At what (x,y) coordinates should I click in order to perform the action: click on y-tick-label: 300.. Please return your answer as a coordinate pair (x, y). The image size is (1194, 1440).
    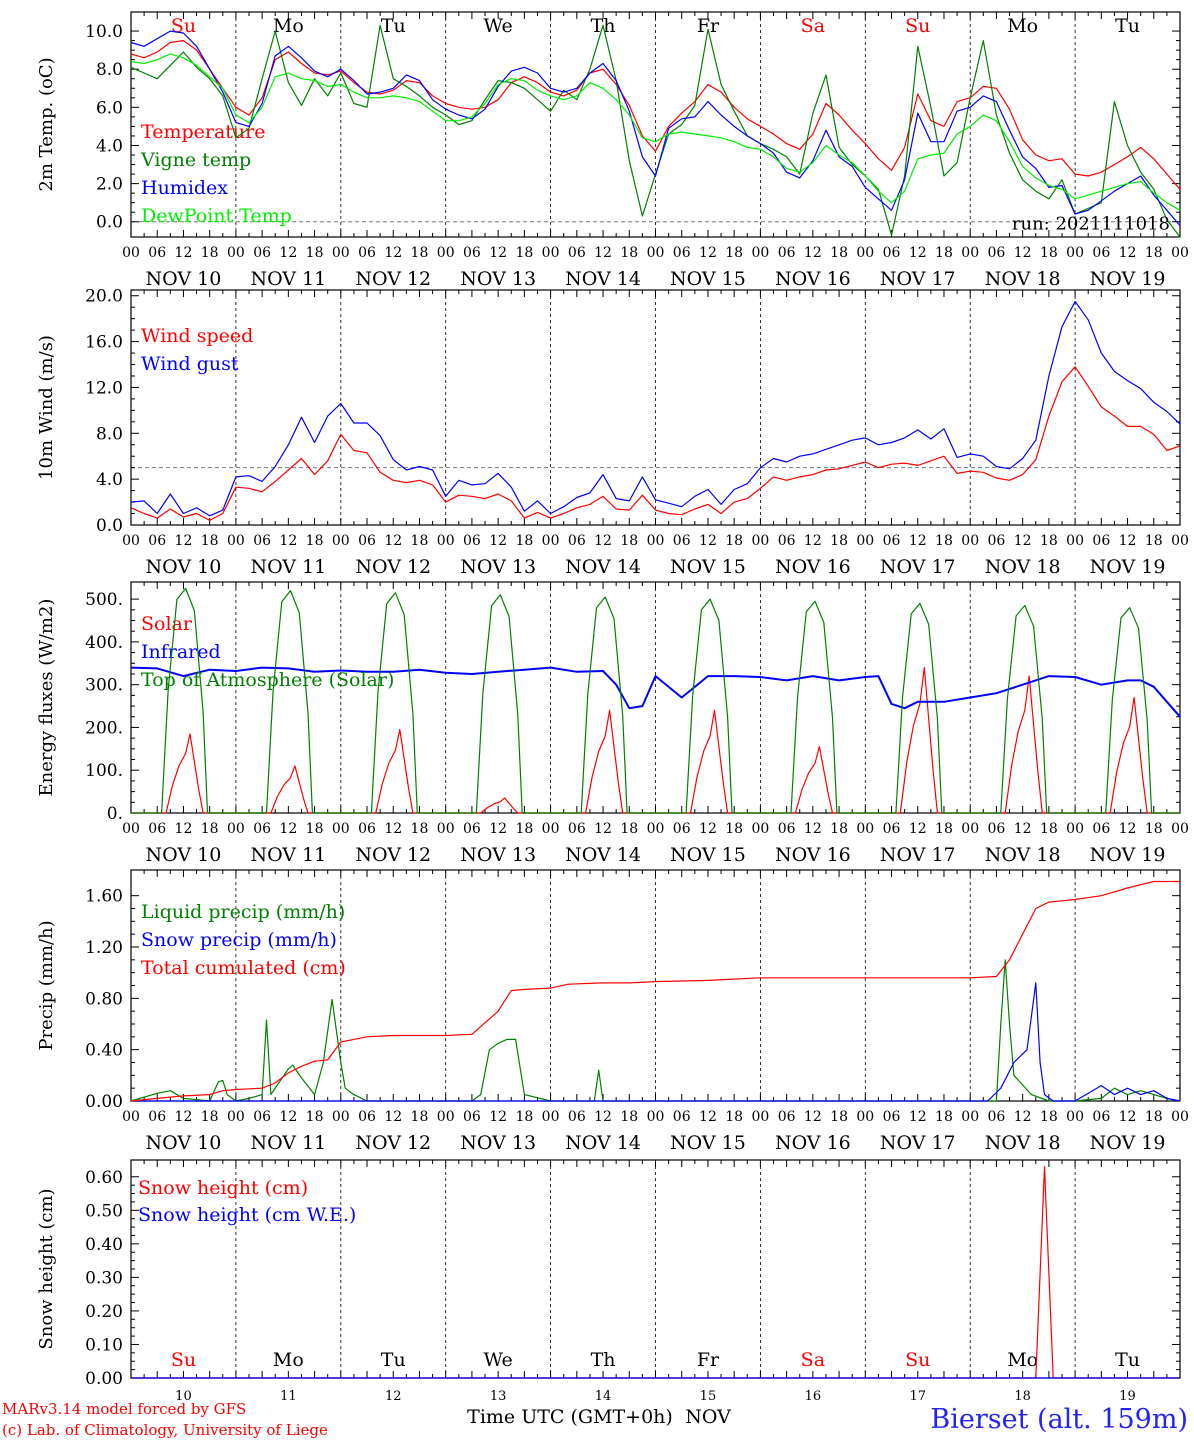
    Looking at the image, I should click on (104, 686).